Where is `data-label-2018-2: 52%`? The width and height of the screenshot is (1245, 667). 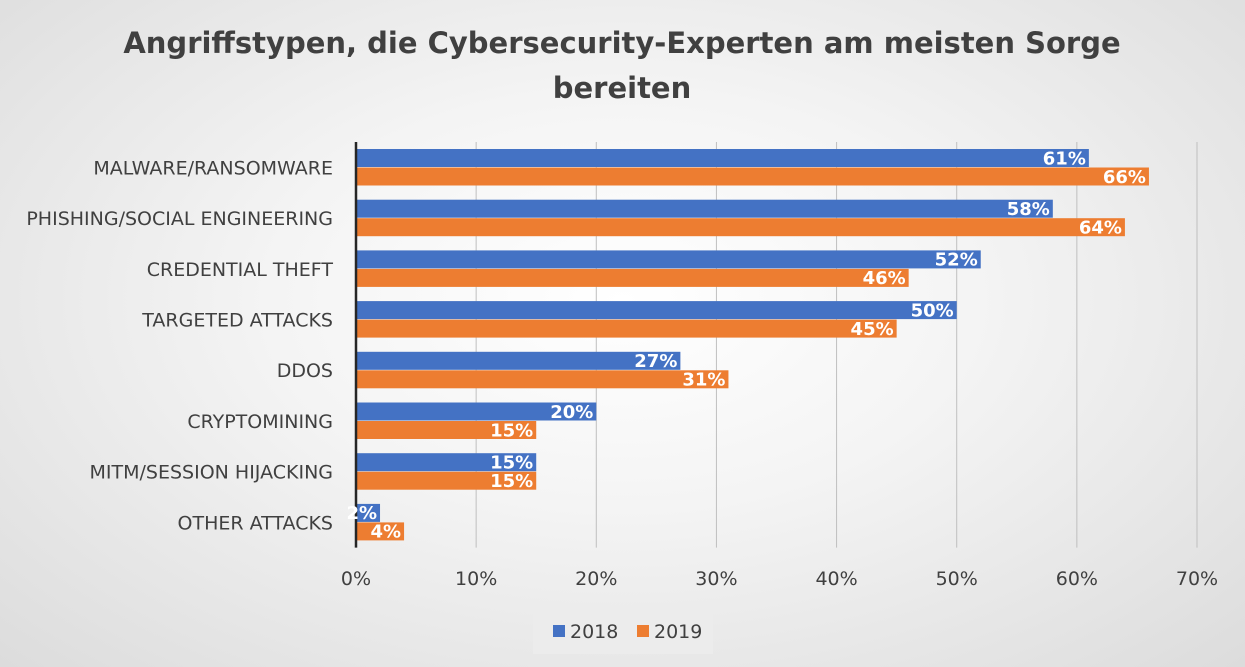 data-label-2018-2: 52% is located at coordinates (956, 260).